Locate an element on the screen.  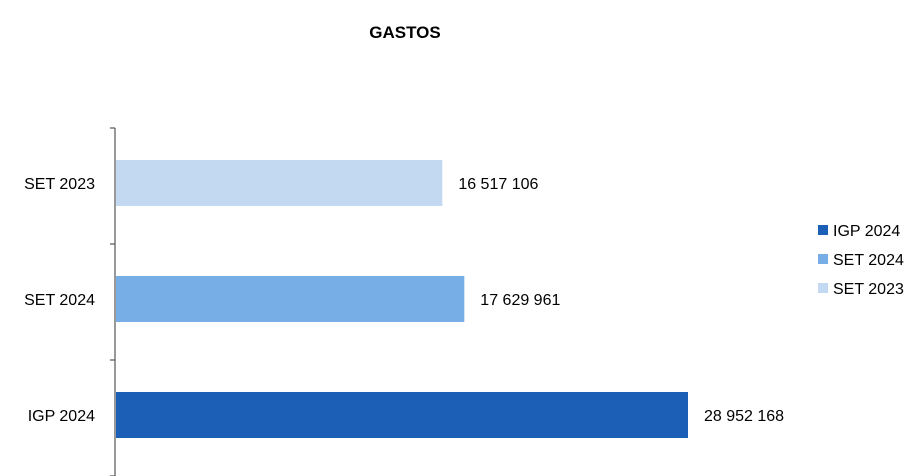
legend: IGP 2024 SET 2024 SET 2023 is located at coordinates (861, 260).